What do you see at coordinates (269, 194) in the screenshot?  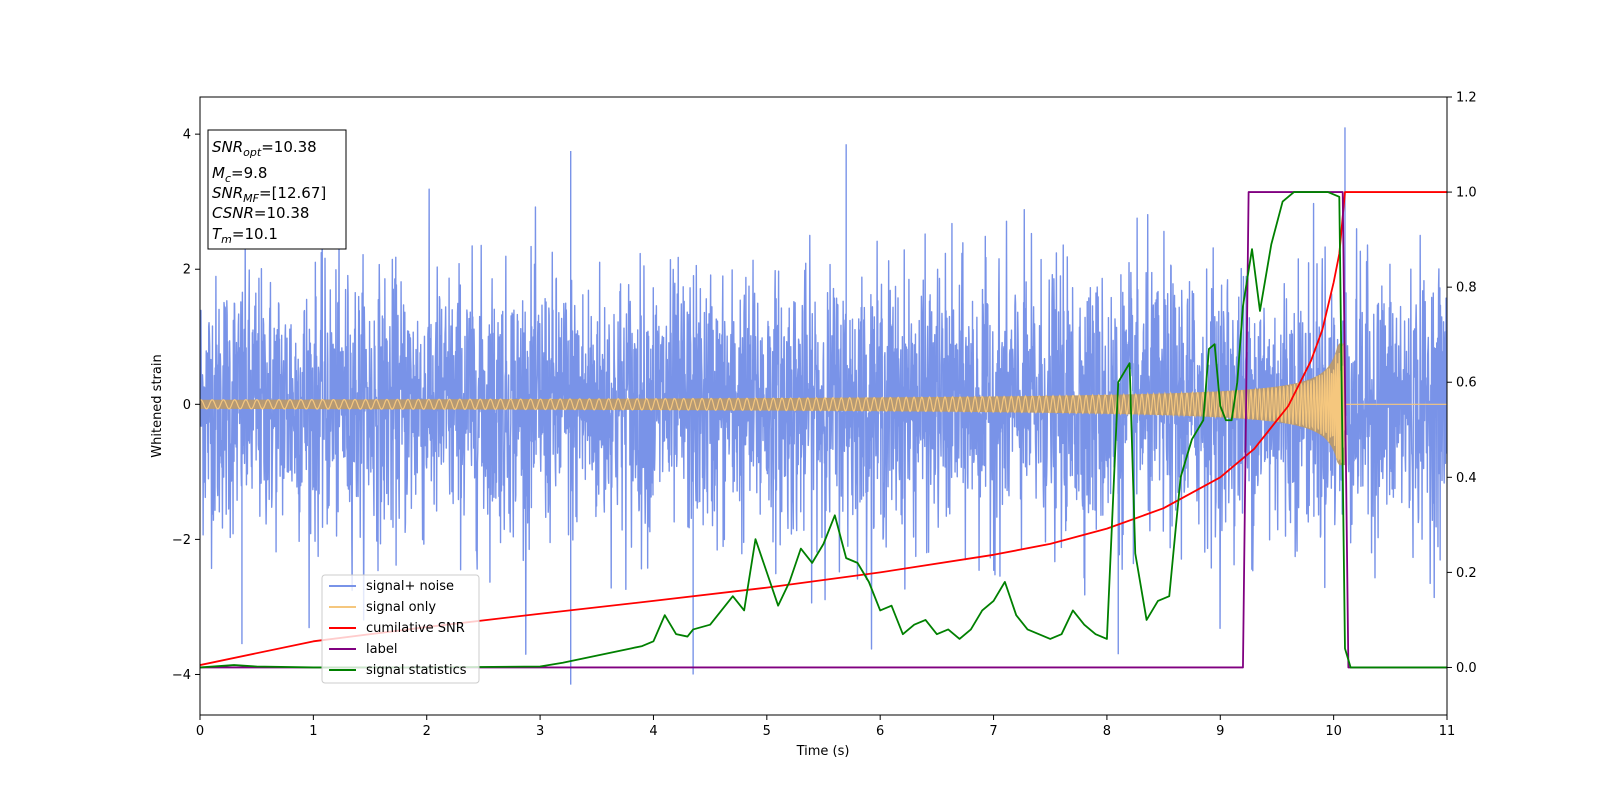 I see `info-snr-mf: SNRMF=[12.67]` at bounding box center [269, 194].